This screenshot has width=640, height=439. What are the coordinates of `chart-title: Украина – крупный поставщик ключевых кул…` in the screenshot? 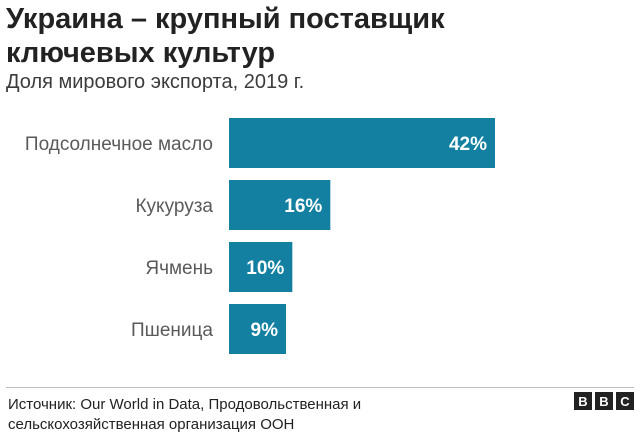 It's located at (225, 36).